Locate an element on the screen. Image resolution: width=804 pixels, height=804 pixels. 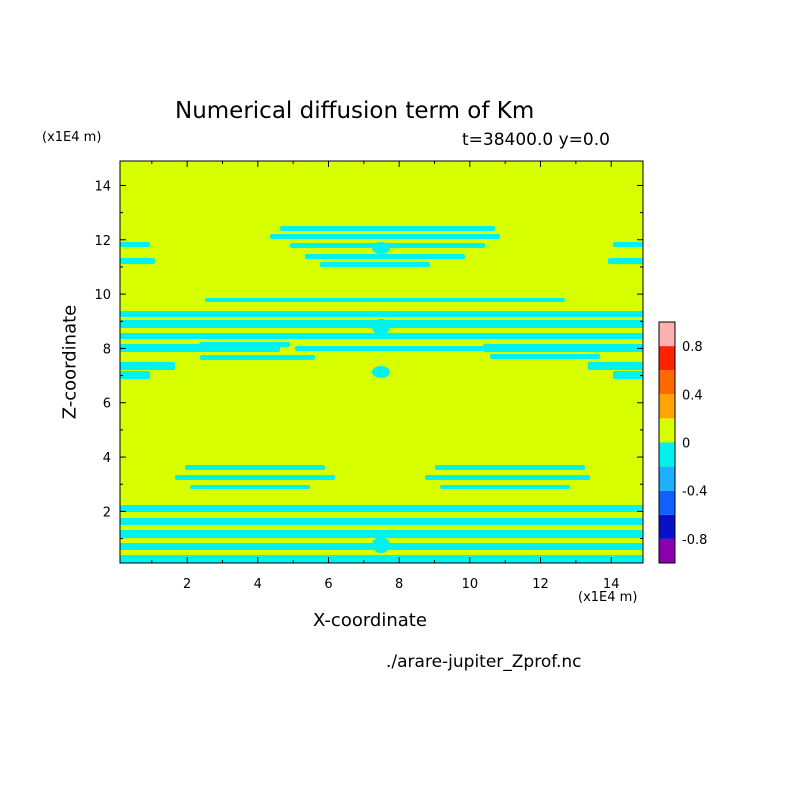
colorbar-tick-label: -0.4 is located at coordinates (694, 492).